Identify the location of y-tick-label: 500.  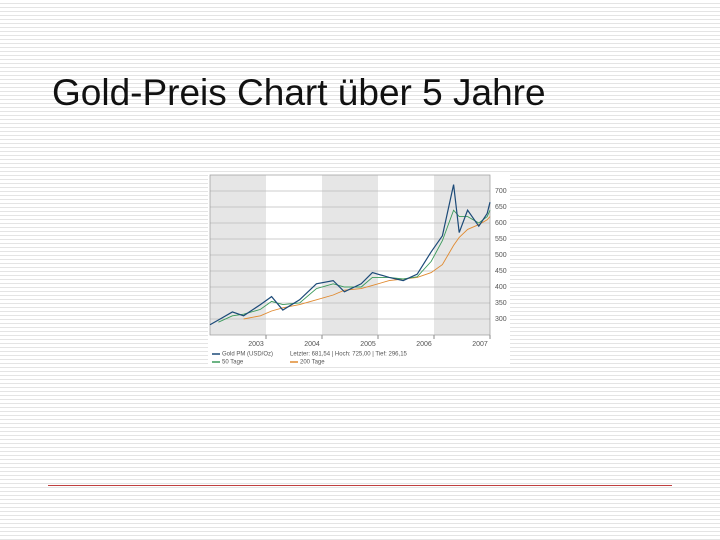
(501, 255).